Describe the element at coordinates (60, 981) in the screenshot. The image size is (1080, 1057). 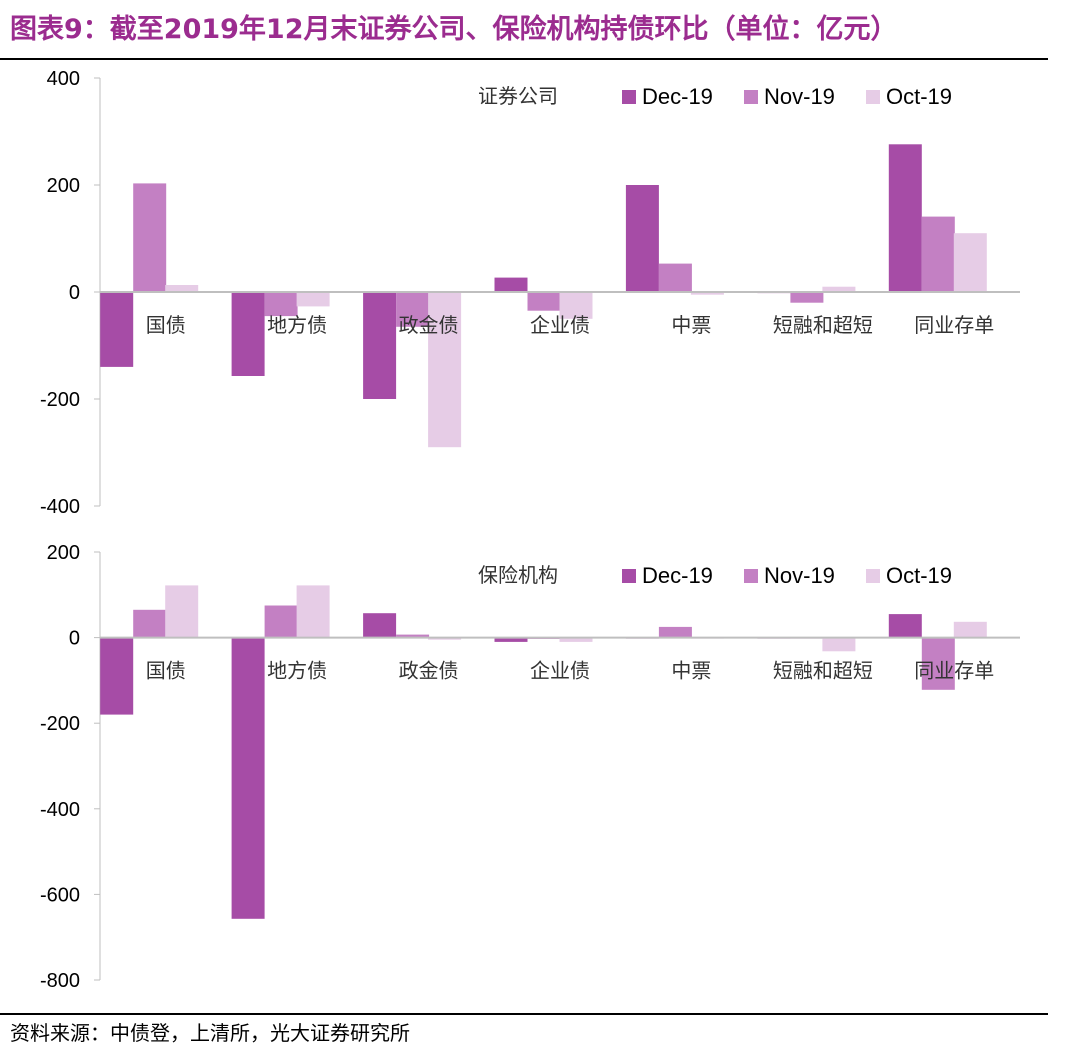
I see `insurance-y-tick-label: -800` at that location.